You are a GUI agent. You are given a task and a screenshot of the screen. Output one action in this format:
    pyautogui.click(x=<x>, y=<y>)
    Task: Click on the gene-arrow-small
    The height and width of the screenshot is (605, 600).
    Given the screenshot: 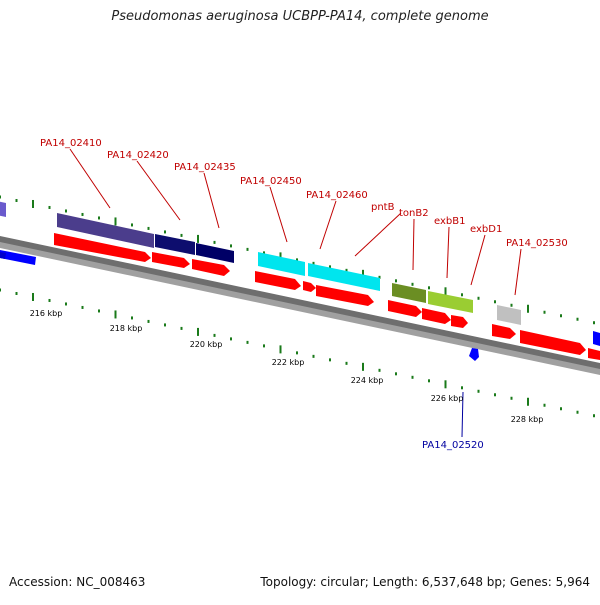 What is the action you would take?
    pyautogui.click(x=309, y=286)
    